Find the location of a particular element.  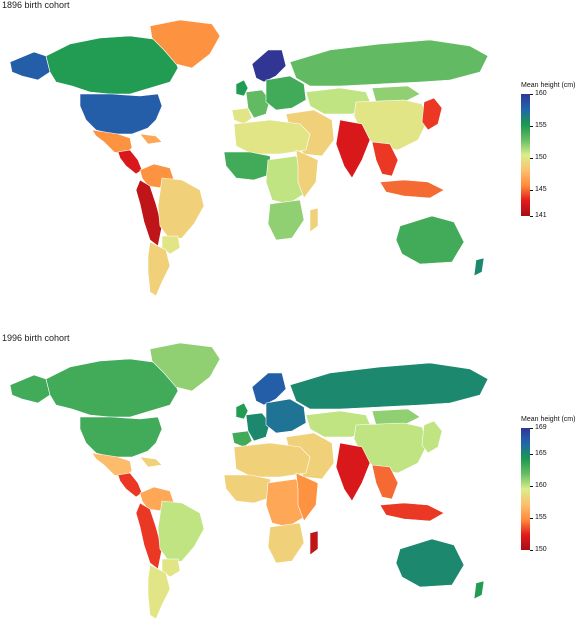

legend-tick-label: 145 is located at coordinates (541, 190).